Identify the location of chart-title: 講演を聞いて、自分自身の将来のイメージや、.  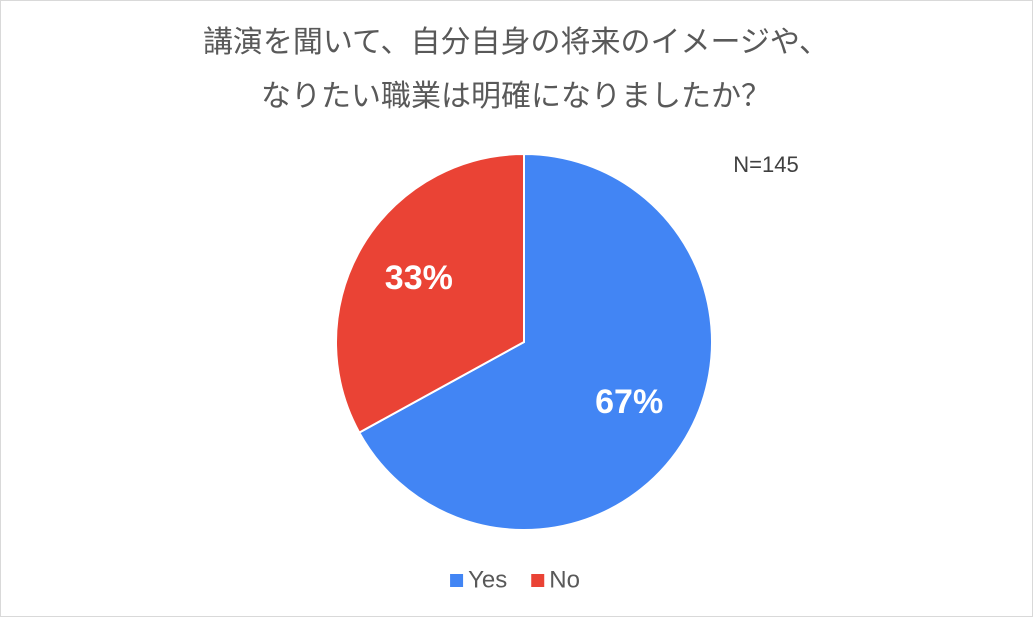
(516, 42).